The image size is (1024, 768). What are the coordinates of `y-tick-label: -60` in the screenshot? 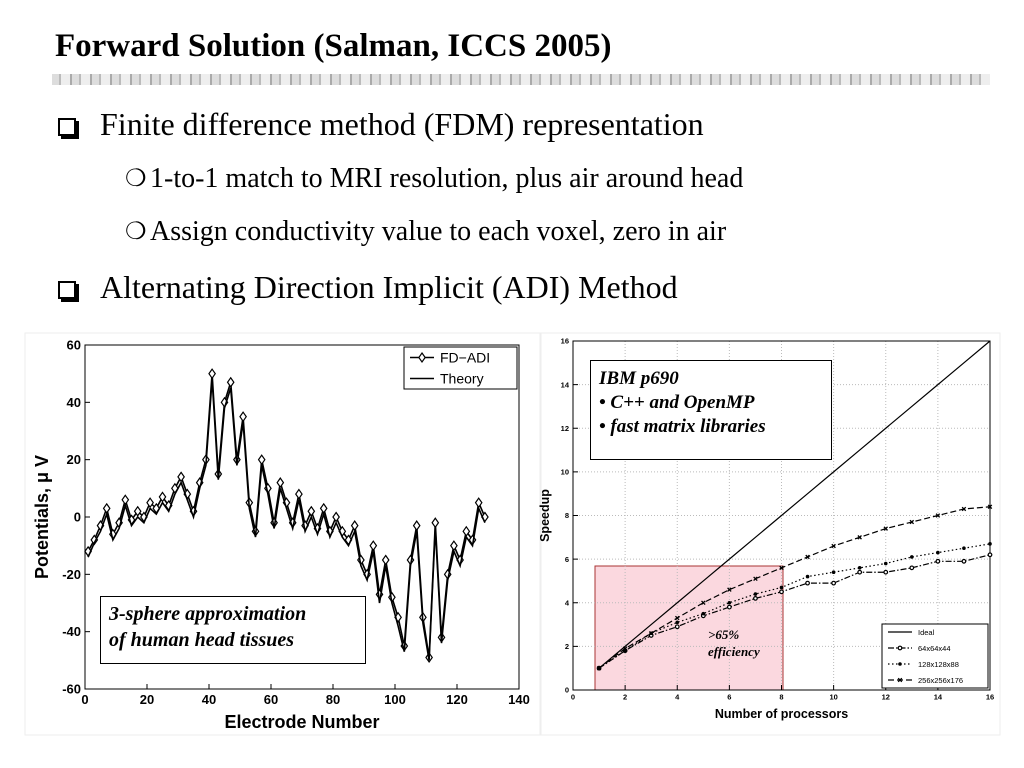 It's located at (71, 689).